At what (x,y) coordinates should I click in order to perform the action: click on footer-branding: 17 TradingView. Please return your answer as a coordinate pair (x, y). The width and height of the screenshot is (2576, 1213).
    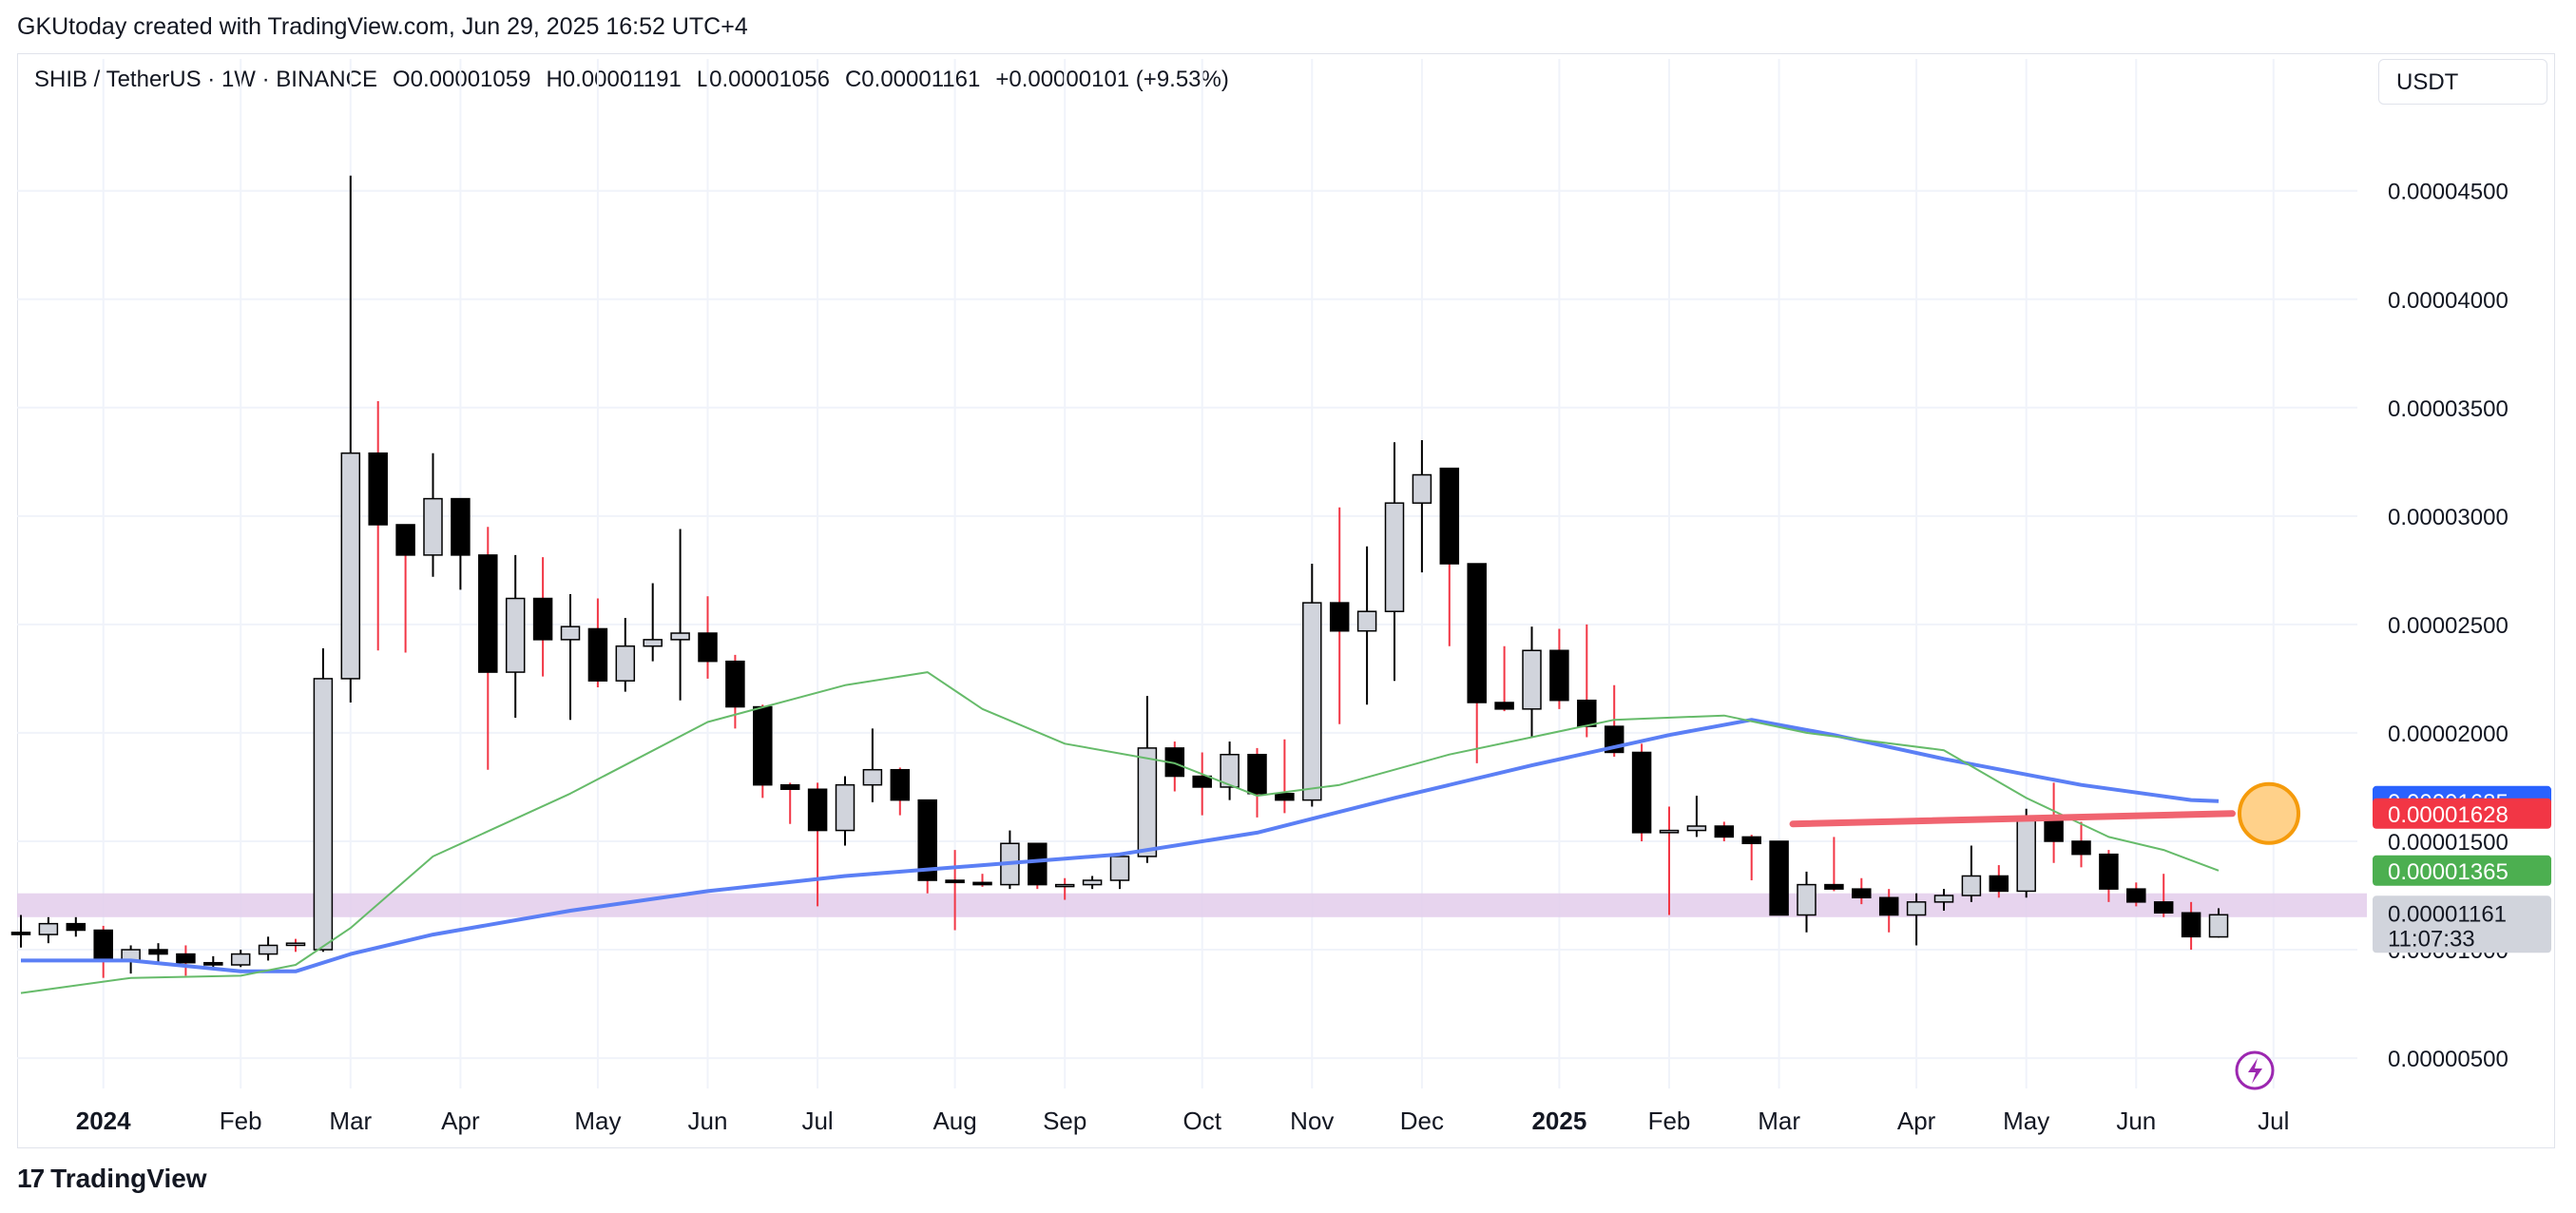
    Looking at the image, I should click on (112, 1179).